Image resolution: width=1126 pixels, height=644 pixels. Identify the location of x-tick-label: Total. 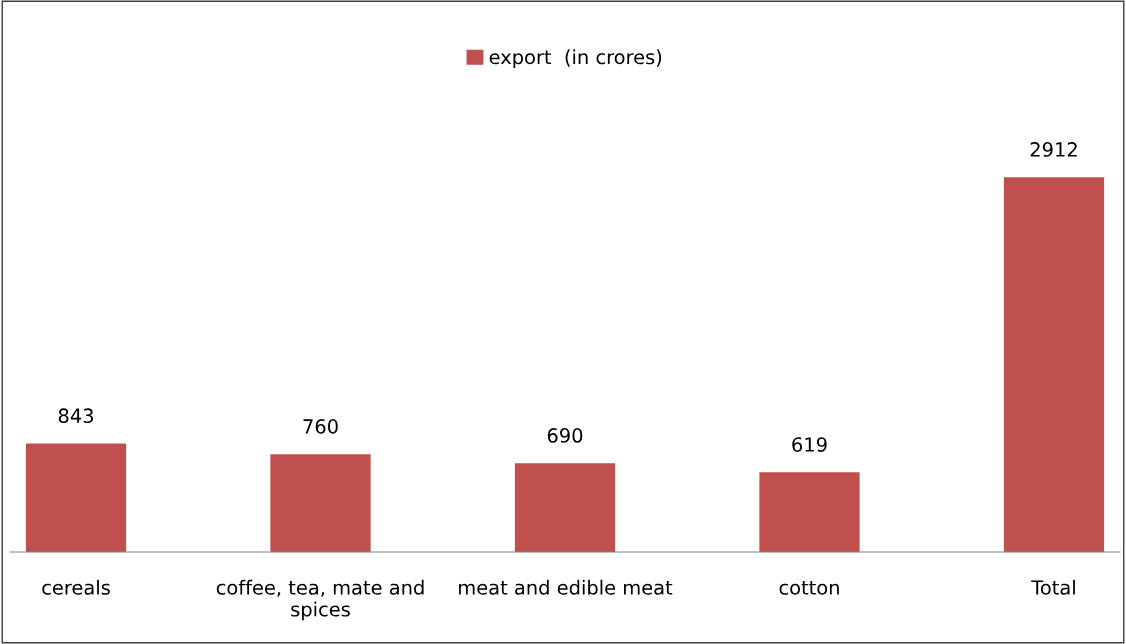
(1053, 587).